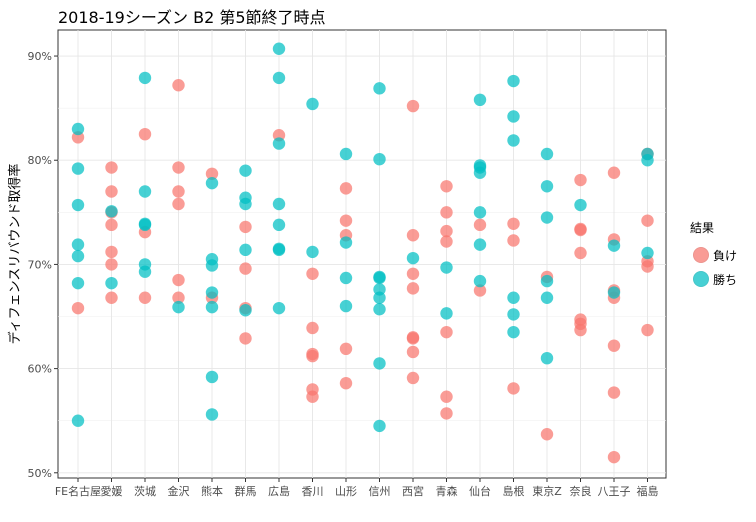 The image size is (756, 522). I want to click on x-tick-label: 仙台, so click(480, 491).